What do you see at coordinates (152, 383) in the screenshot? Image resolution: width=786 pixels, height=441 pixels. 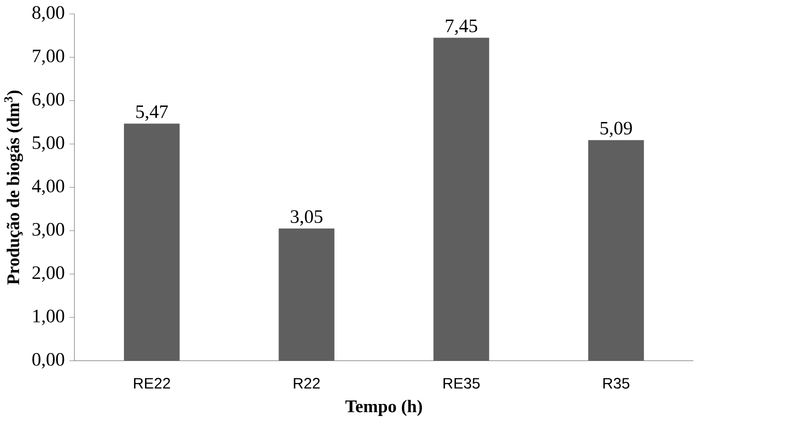 I see `x-tick-label: RE22` at bounding box center [152, 383].